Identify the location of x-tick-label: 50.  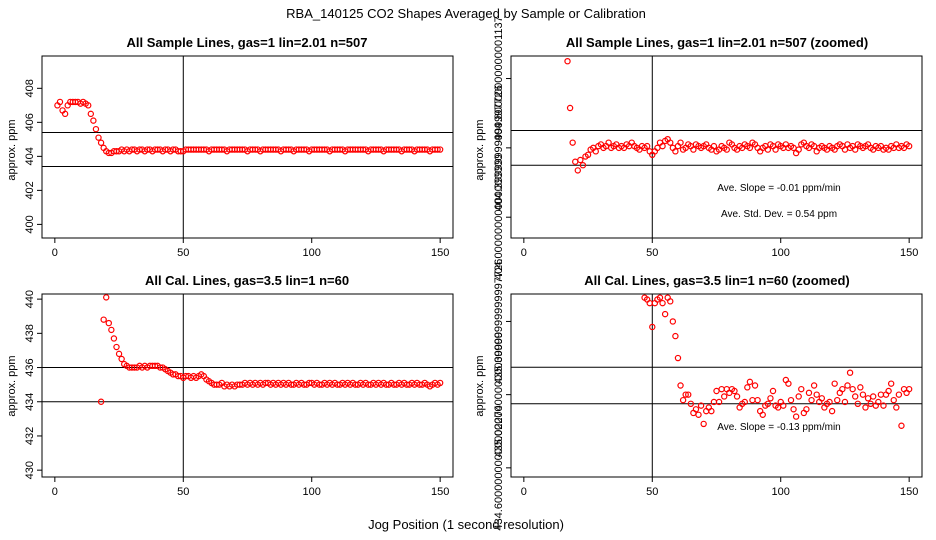
(652, 492).